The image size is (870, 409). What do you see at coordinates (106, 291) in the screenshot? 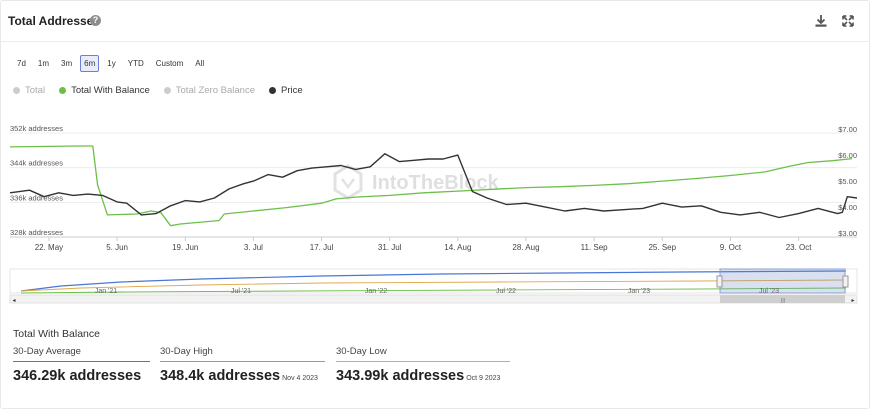
I see `navigator-tick-label: Jan '21` at bounding box center [106, 291].